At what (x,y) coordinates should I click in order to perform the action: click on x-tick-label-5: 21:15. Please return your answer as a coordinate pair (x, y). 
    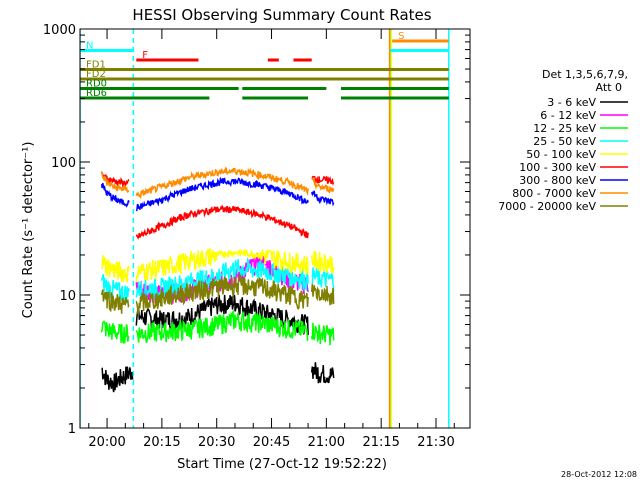
    Looking at the image, I should click on (380, 442).